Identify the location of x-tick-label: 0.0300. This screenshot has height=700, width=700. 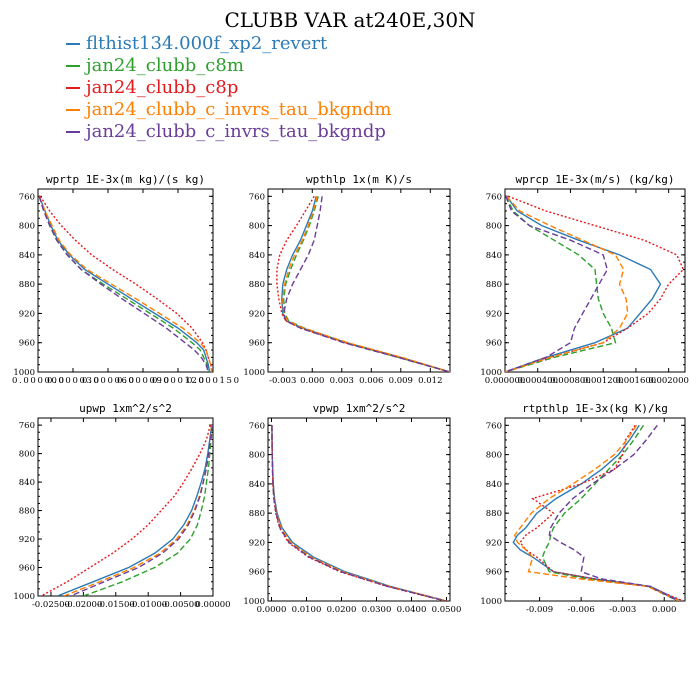
(377, 610).